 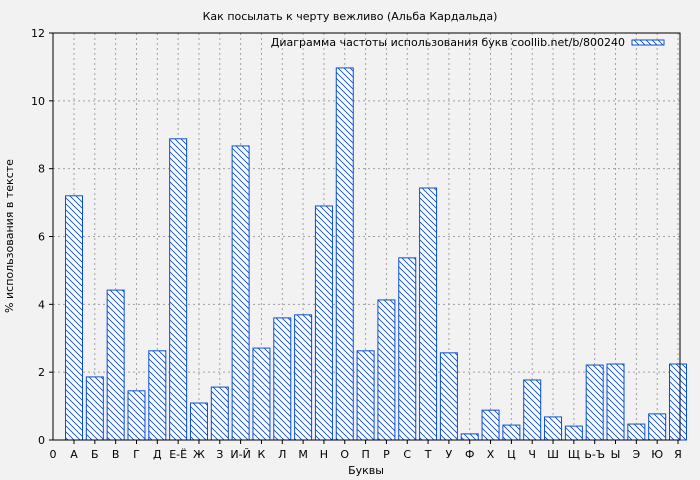 What do you see at coordinates (448, 396) in the screenshot?
I see `bar-У` at bounding box center [448, 396].